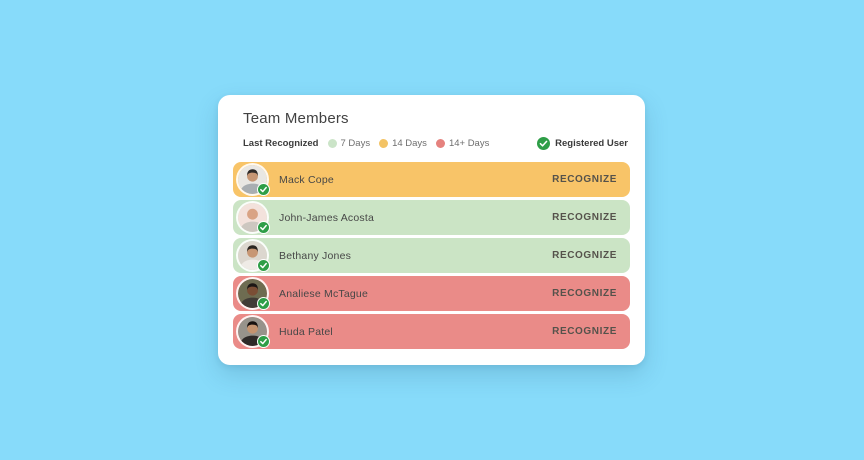 The height and width of the screenshot is (460, 864). I want to click on member-name: Mack Cope, so click(306, 179).